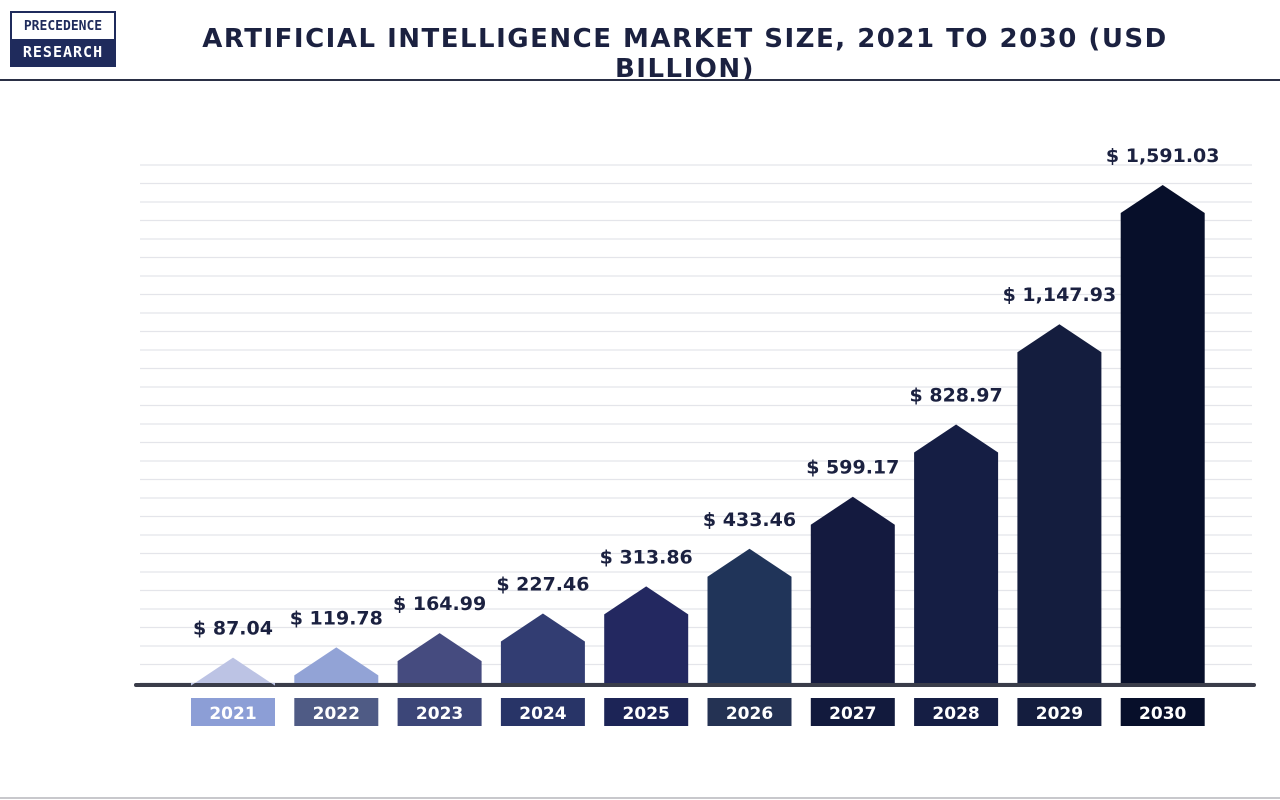 The image size is (1280, 800). I want to click on category-label-2023: 2023, so click(439, 714).